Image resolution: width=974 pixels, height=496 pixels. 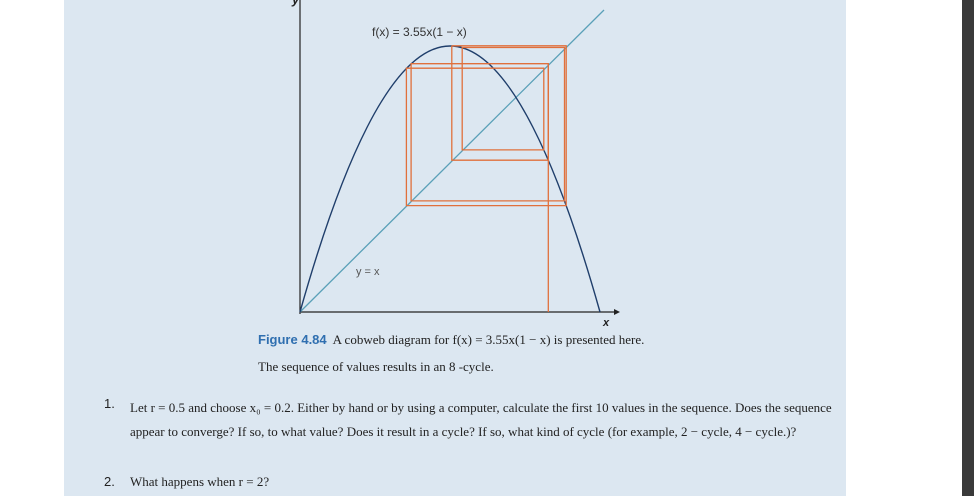 What do you see at coordinates (419, 32) in the screenshot?
I see `function-label: f(x) = 3.55x(1 − x)` at bounding box center [419, 32].